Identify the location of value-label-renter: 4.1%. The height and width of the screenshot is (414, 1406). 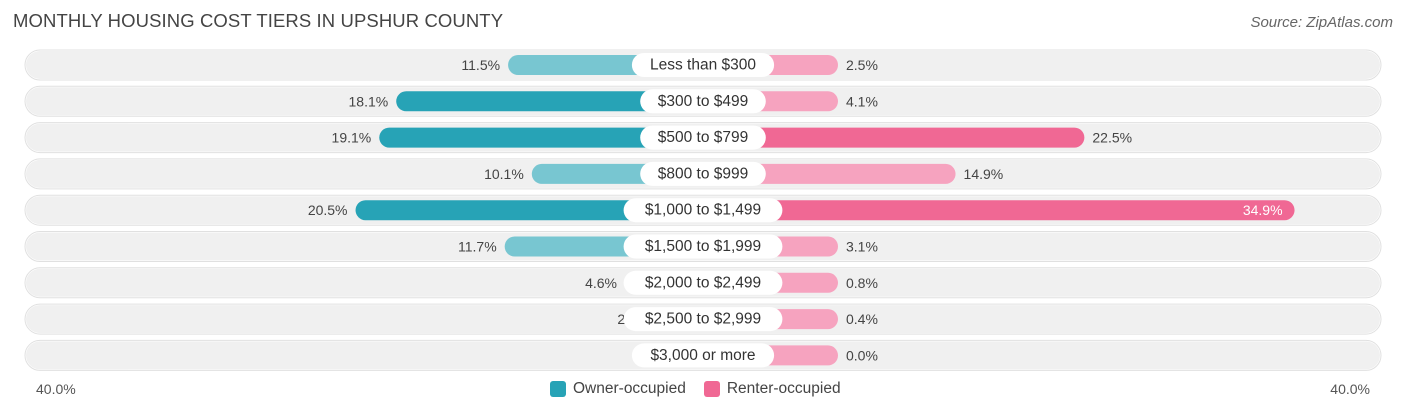
(862, 101).